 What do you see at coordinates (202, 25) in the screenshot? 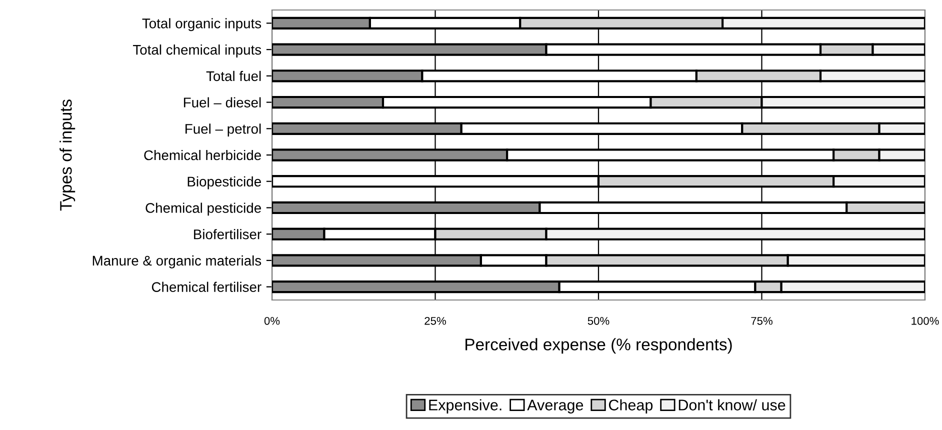
I see `y-tick-label: Total organic inputs` at bounding box center [202, 25].